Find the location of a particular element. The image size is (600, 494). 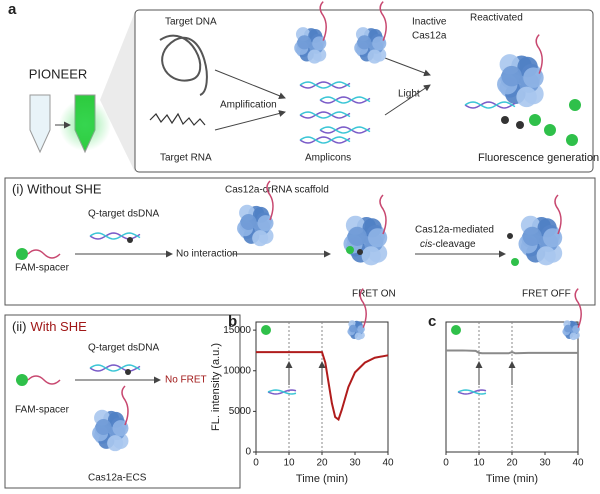

label: cis-cleavage is located at coordinates (448, 244).